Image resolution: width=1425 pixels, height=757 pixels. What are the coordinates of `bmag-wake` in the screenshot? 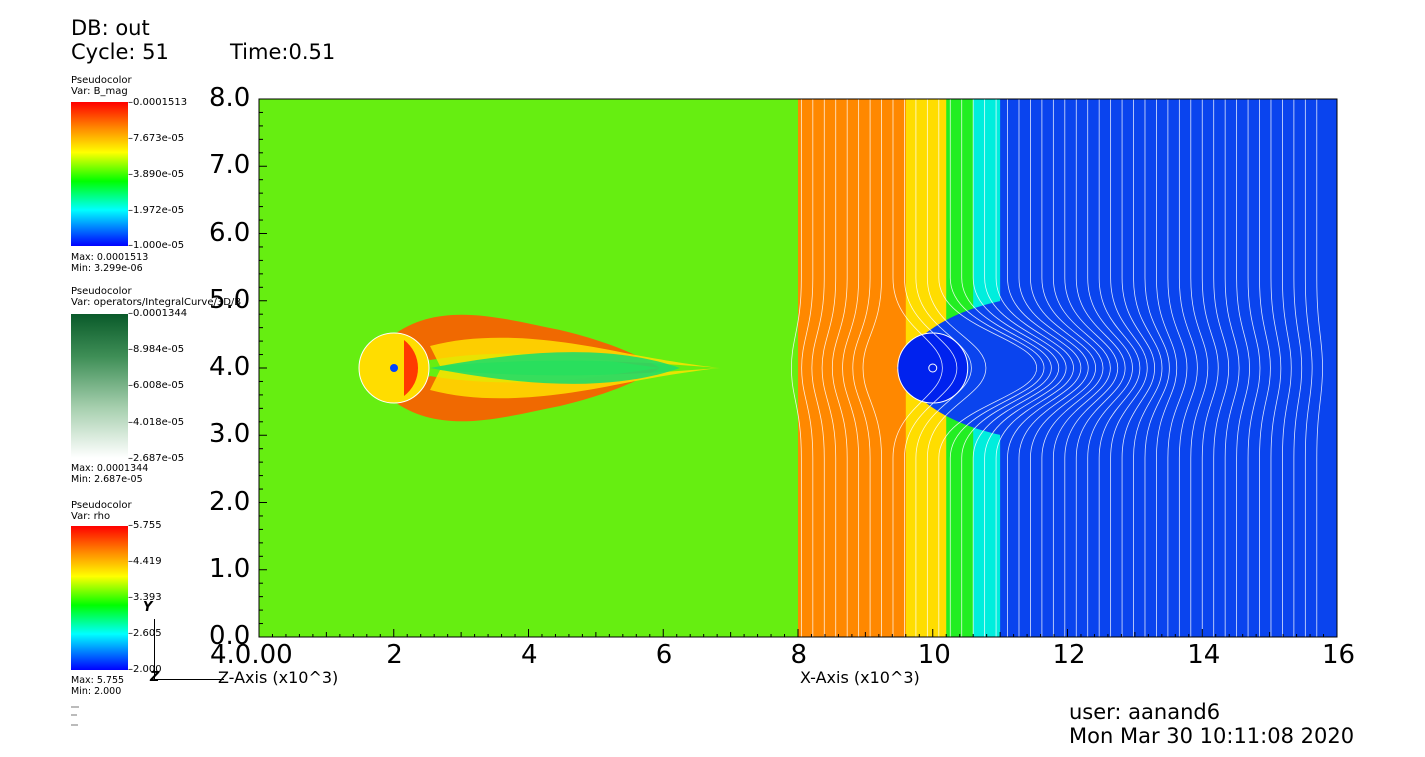 It's located at (1029, 368).